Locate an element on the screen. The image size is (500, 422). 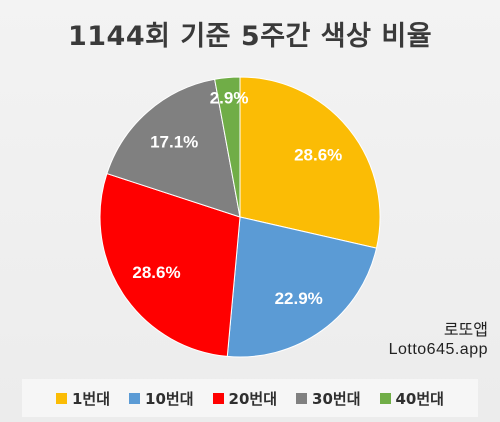
legend: 1번대 10번대 20번대 30번대 40번대 is located at coordinates (250, 398).